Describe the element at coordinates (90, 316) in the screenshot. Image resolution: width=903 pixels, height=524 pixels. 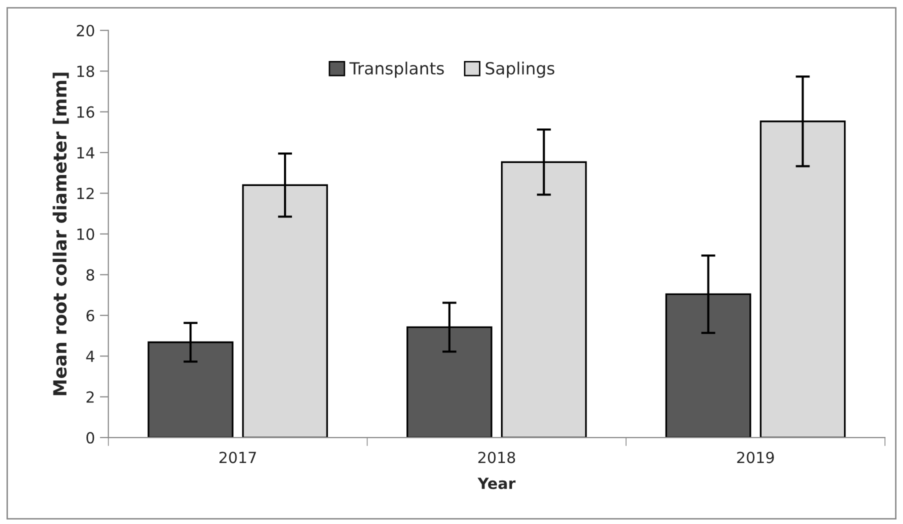
I see `y-tick-label: 6` at that location.